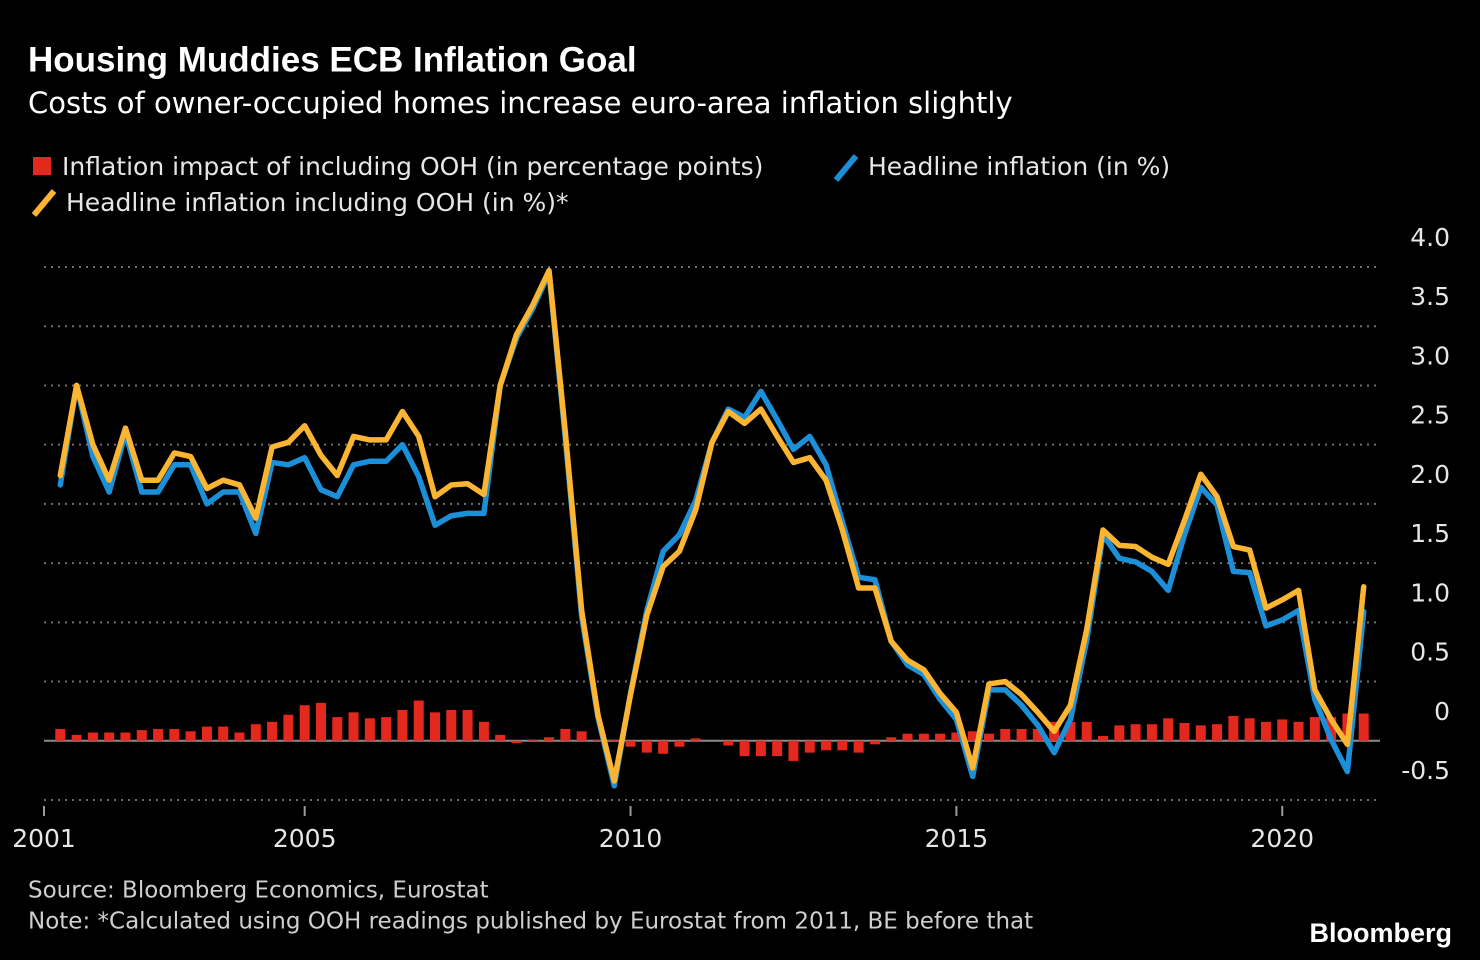 The height and width of the screenshot is (960, 1480). What do you see at coordinates (631, 838) in the screenshot?
I see `x-tick-label: 2010` at bounding box center [631, 838].